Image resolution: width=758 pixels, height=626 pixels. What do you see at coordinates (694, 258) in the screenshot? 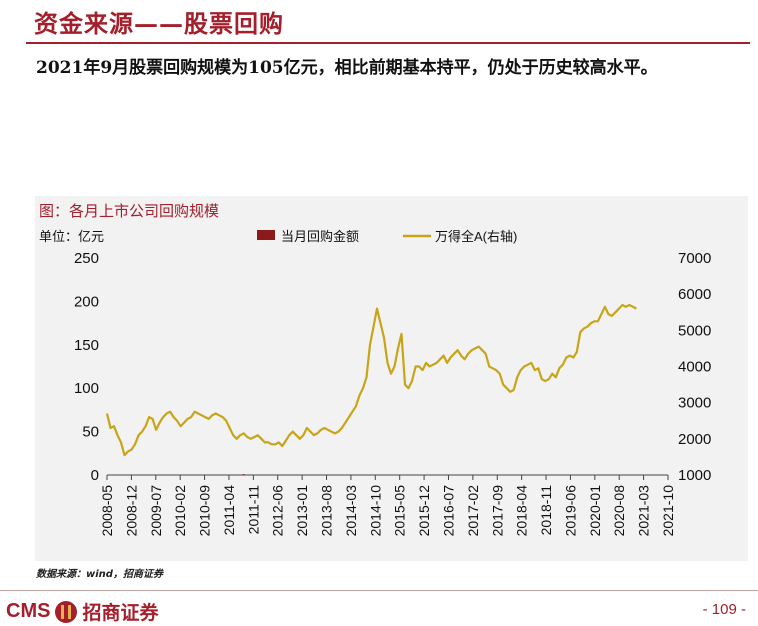
I see `right-tick-label: 7000` at bounding box center [694, 258].